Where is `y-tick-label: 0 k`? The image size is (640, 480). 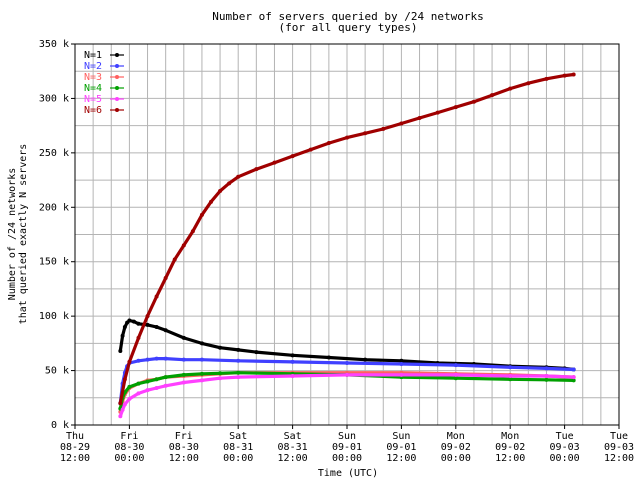
y-tick-label: 0 k is located at coordinates (60, 425).